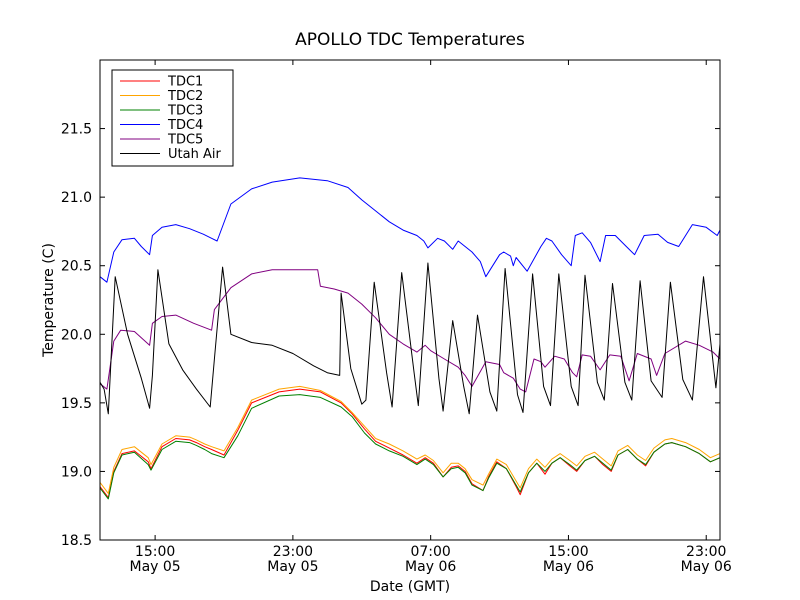 This screenshot has width=800, height=600. What do you see at coordinates (430, 552) in the screenshot?
I see `x-tick-label-time: 07:00` at bounding box center [430, 552].